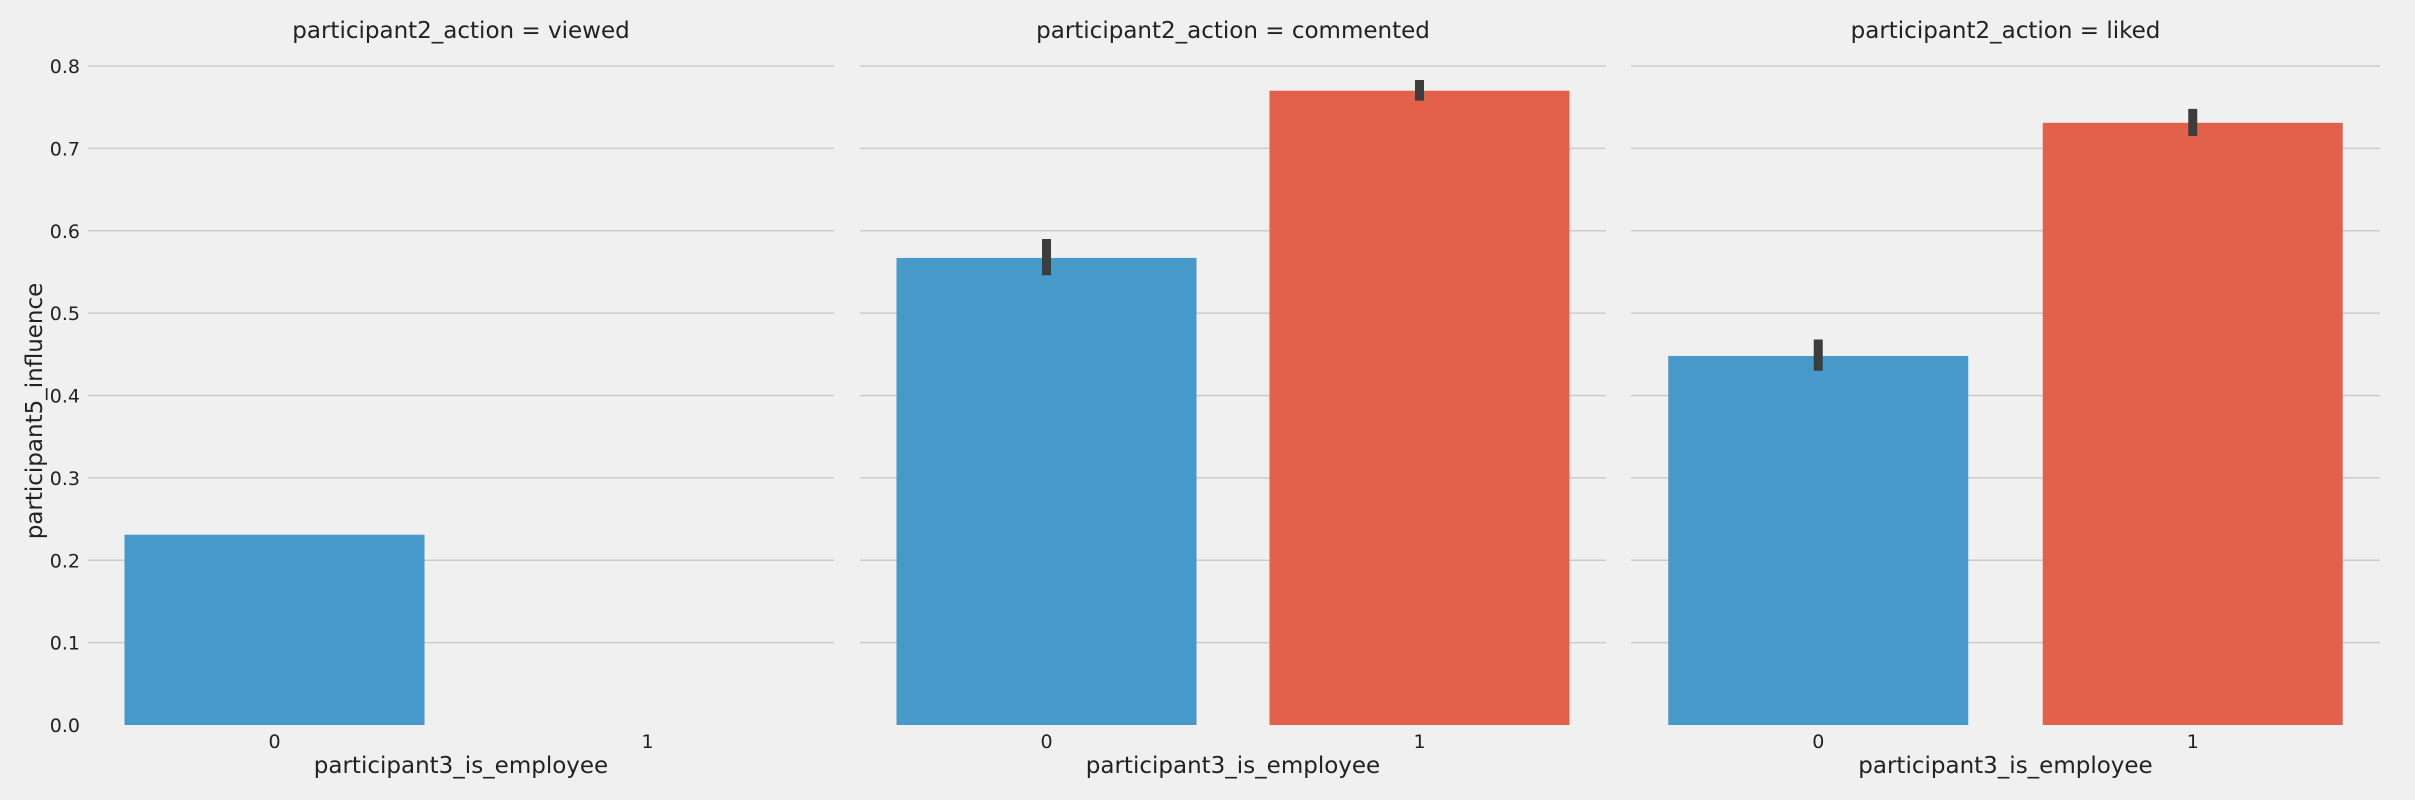  I want to click on panel-title: participant2_action = commented, so click(1233, 31).